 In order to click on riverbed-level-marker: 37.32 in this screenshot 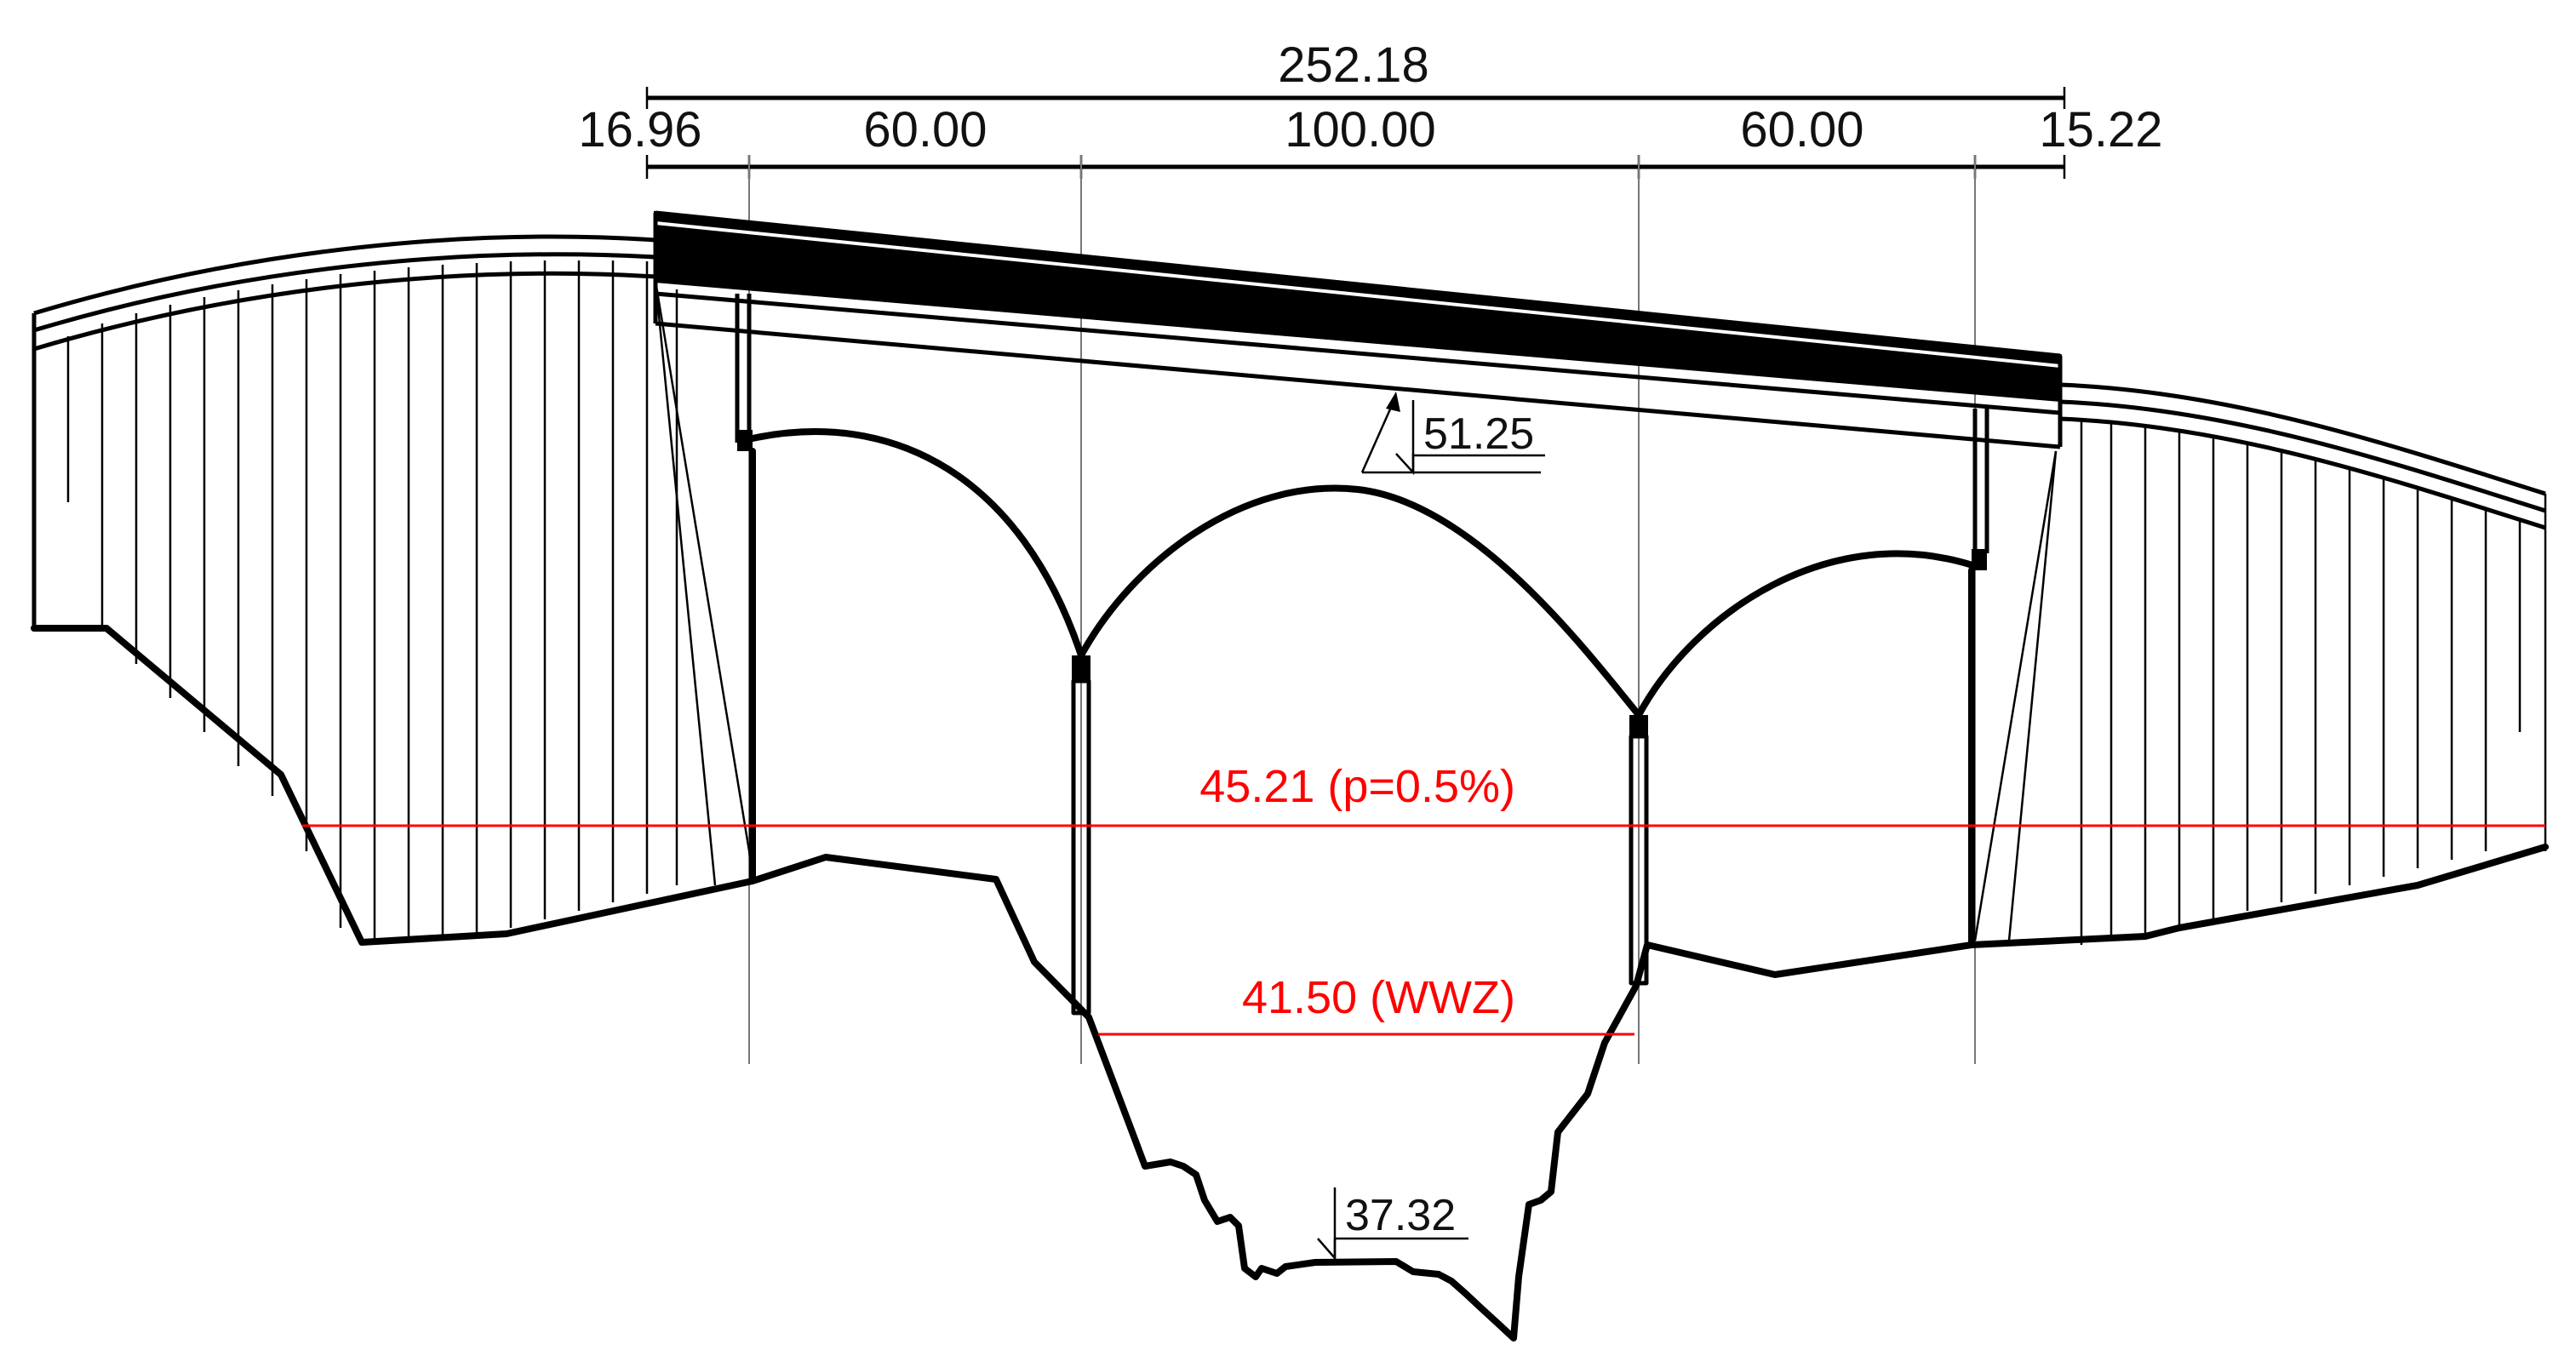, I will do `click(1392, 1224)`.